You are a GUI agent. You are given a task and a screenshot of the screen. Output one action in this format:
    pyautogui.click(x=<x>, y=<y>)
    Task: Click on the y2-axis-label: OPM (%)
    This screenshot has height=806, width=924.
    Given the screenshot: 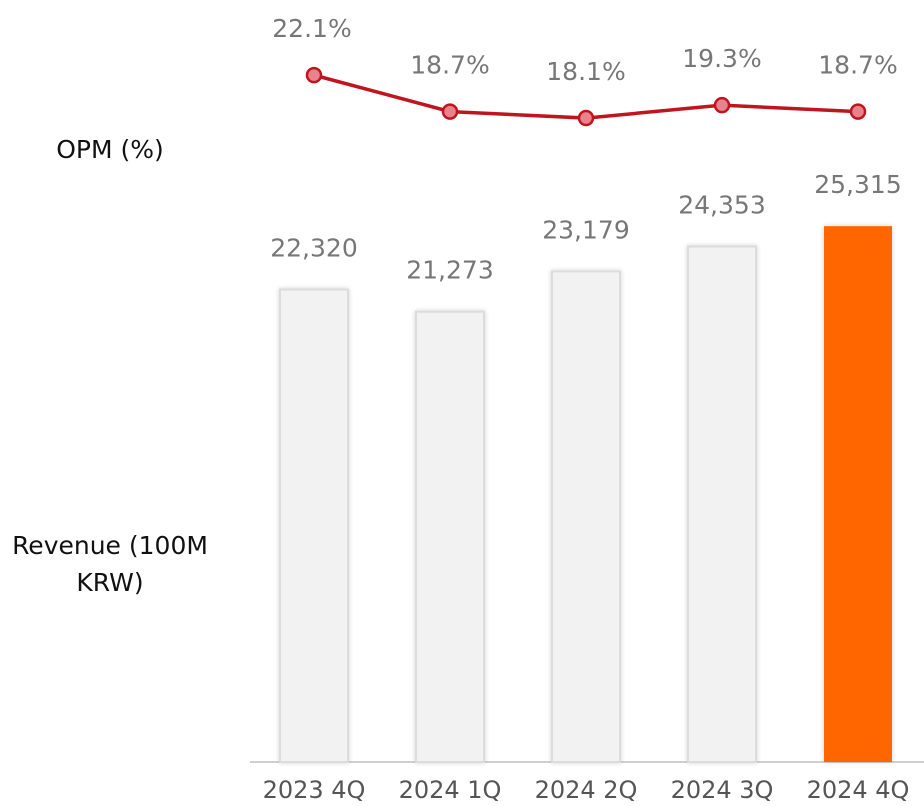 What is the action you would take?
    pyautogui.click(x=110, y=149)
    